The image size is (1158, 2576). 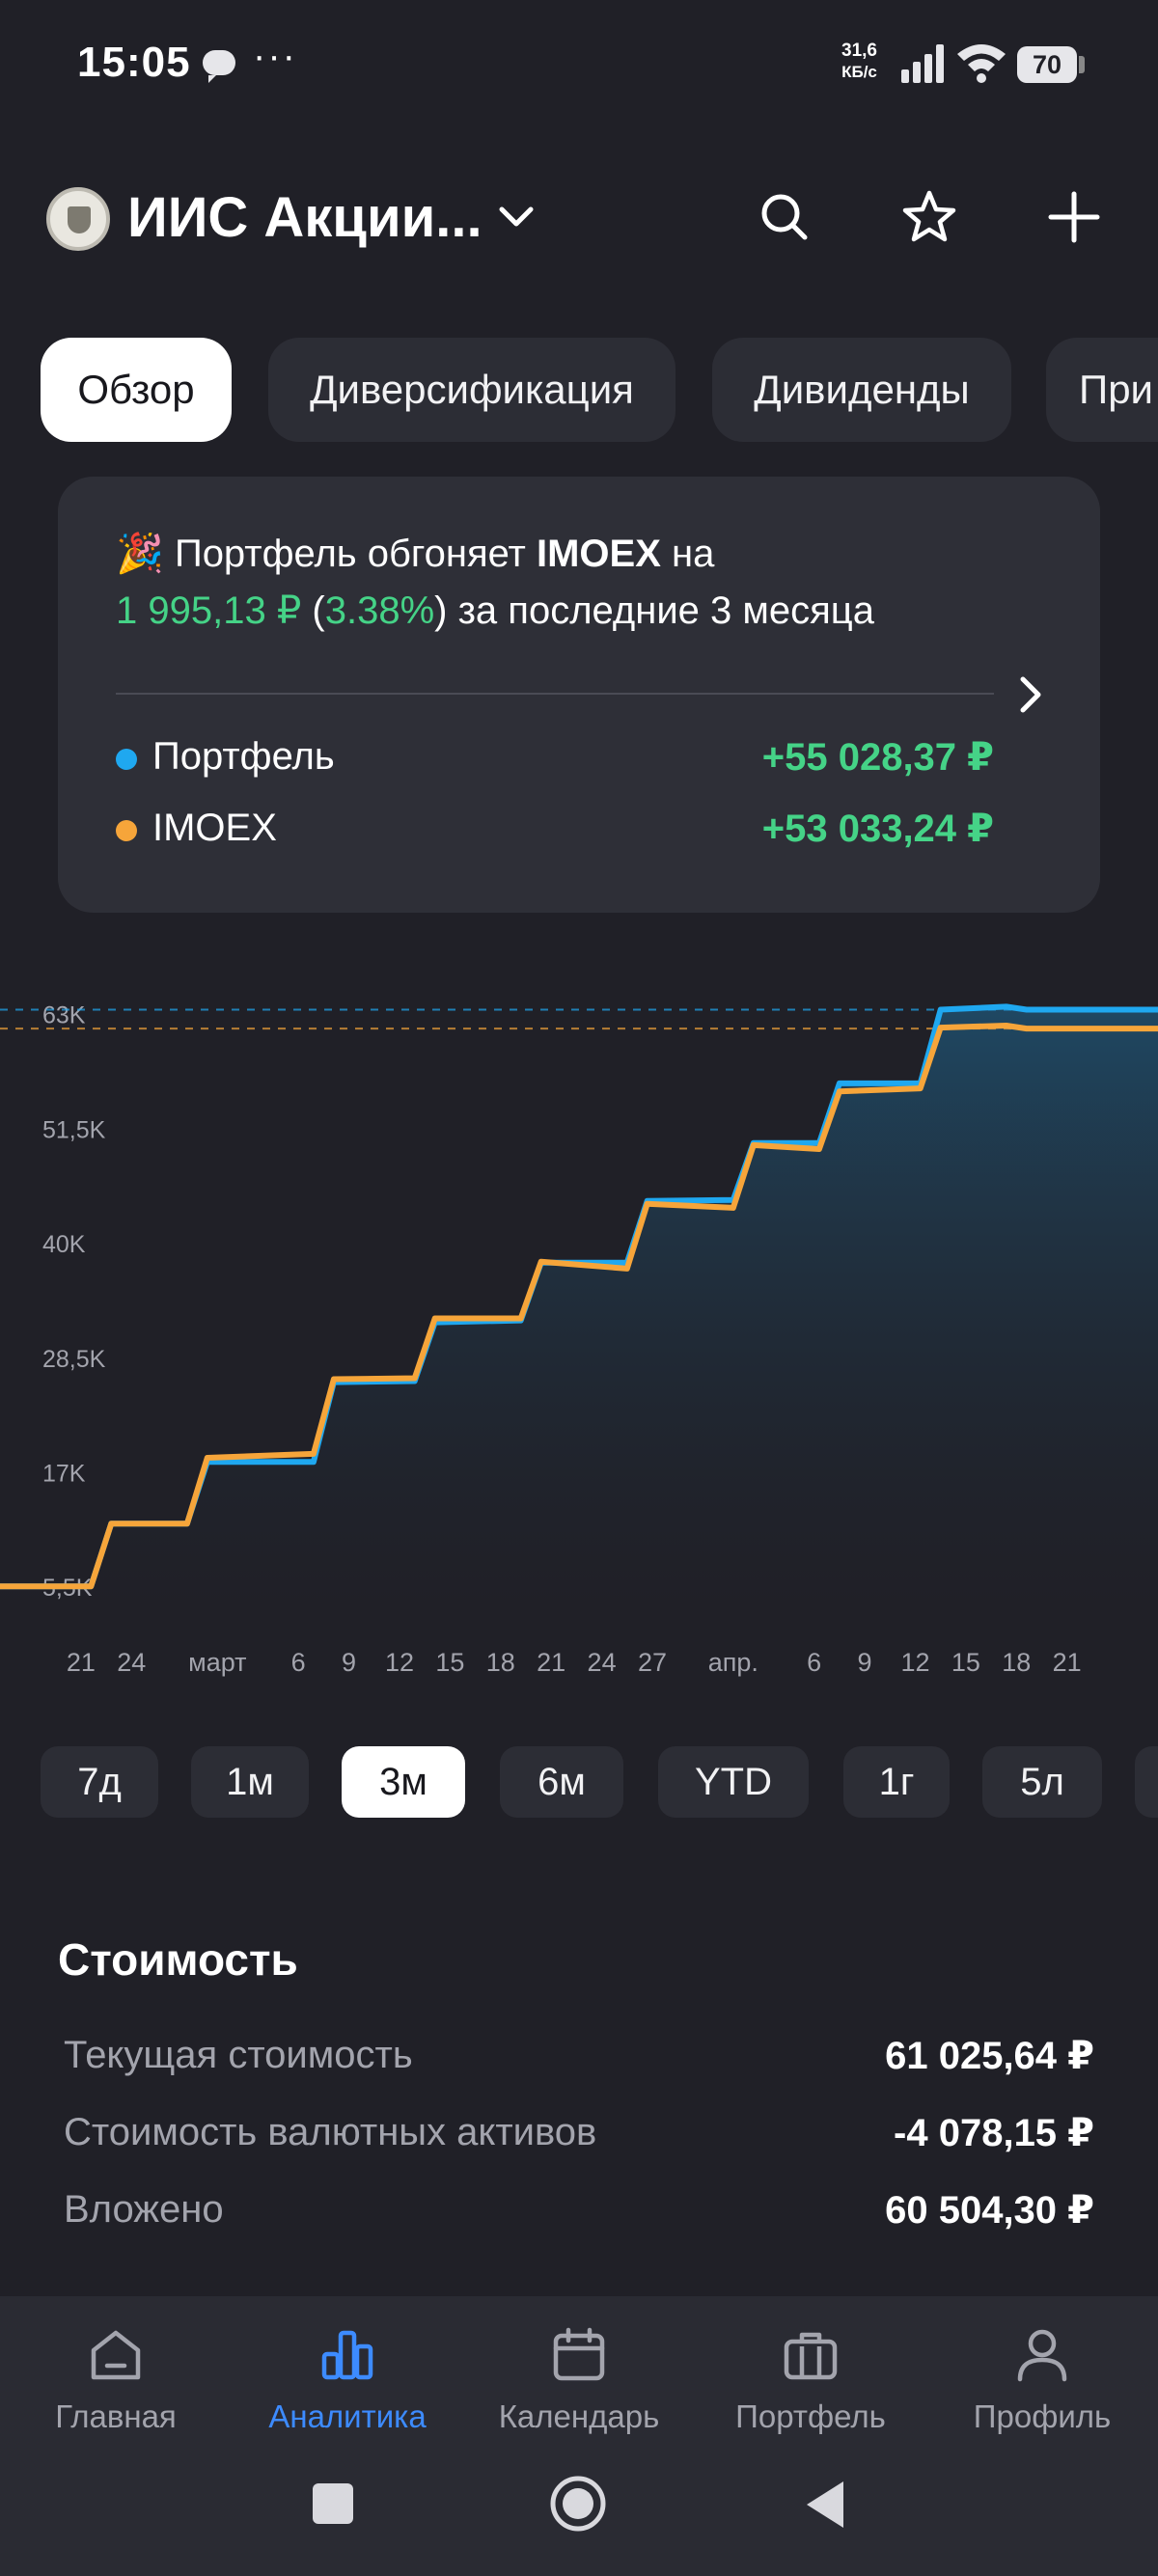 What do you see at coordinates (579, 2063) in the screenshot?
I see `current-value-row: Текущая стоимость 61 025,64 ₽` at bounding box center [579, 2063].